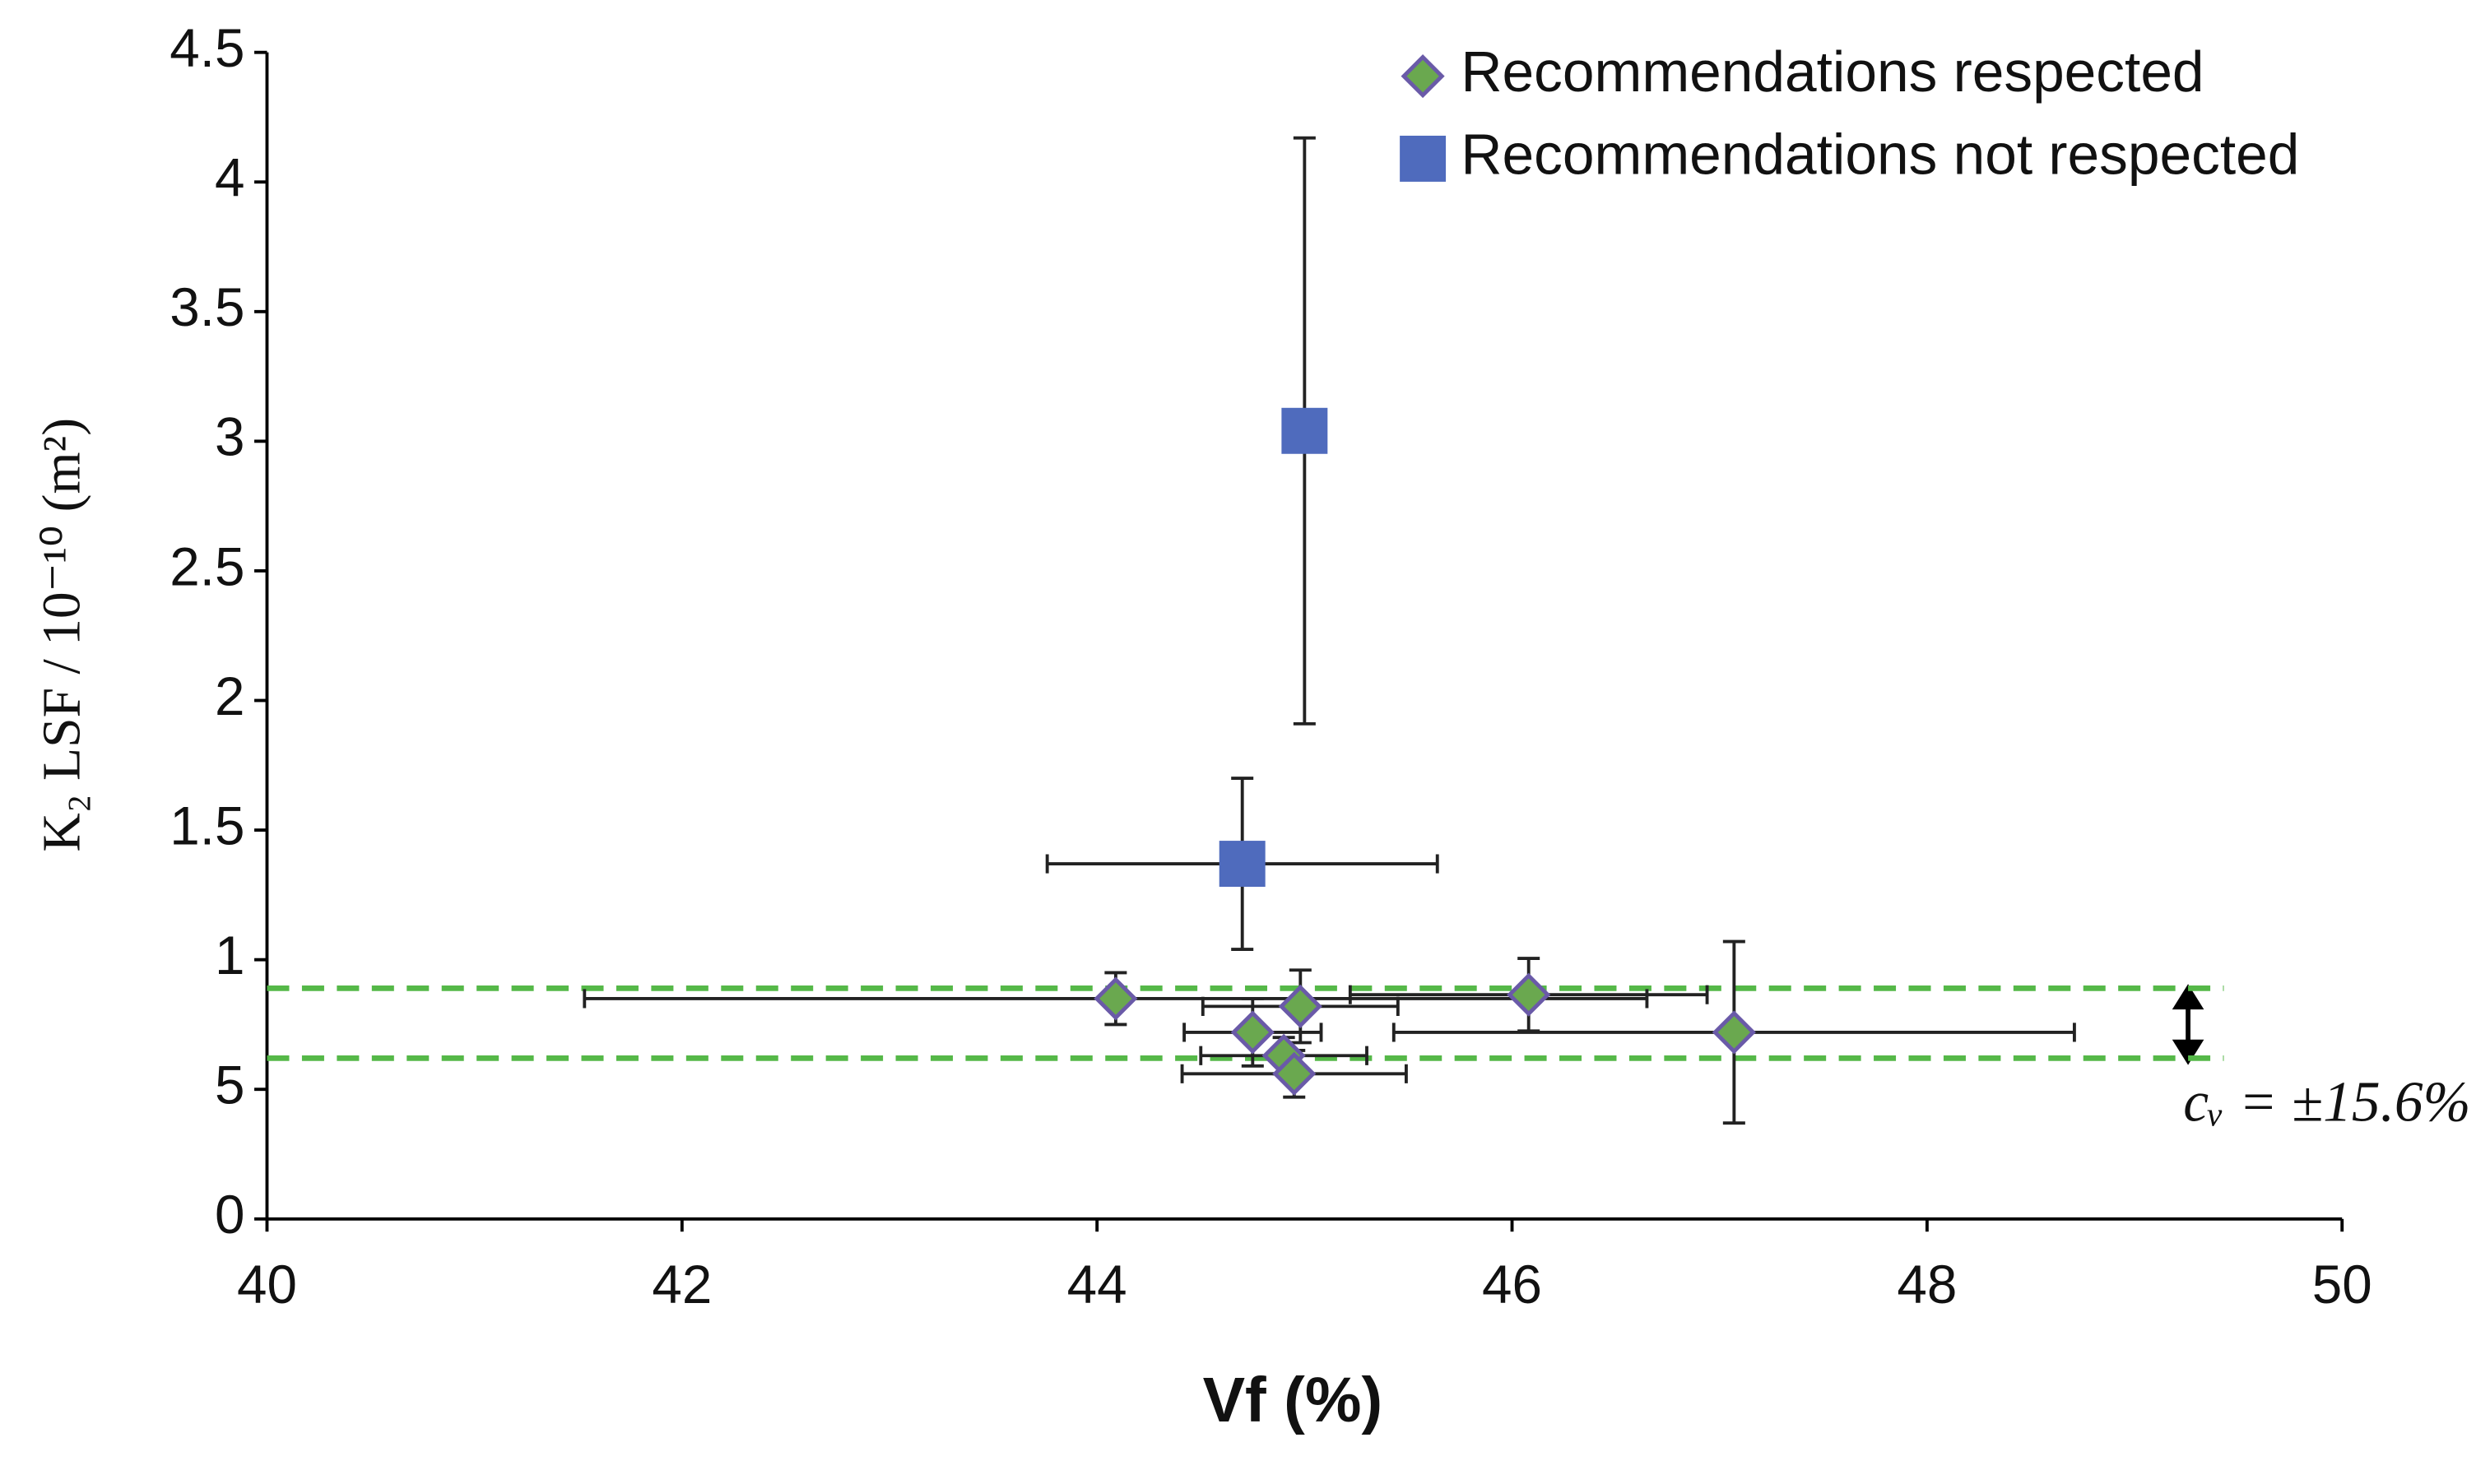 Image resolution: width=2490 pixels, height=1484 pixels. Describe the element at coordinates (229, 955) in the screenshot. I see `y-tick-label: 1` at that location.